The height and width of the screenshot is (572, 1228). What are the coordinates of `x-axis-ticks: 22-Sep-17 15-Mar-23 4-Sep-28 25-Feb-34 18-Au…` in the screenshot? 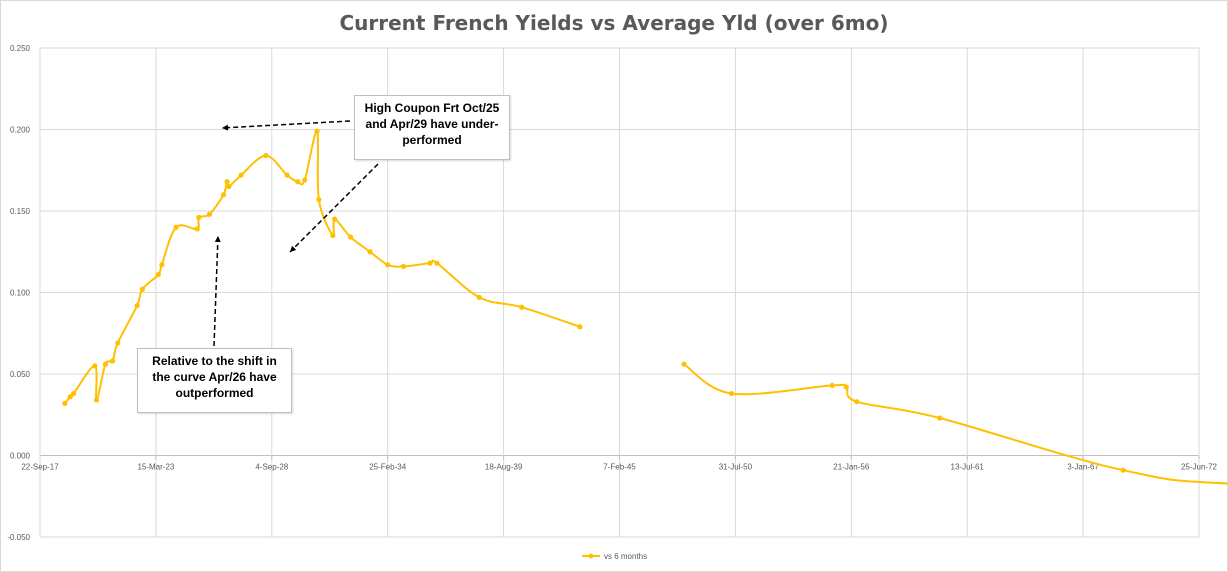 It's located at (619, 467).